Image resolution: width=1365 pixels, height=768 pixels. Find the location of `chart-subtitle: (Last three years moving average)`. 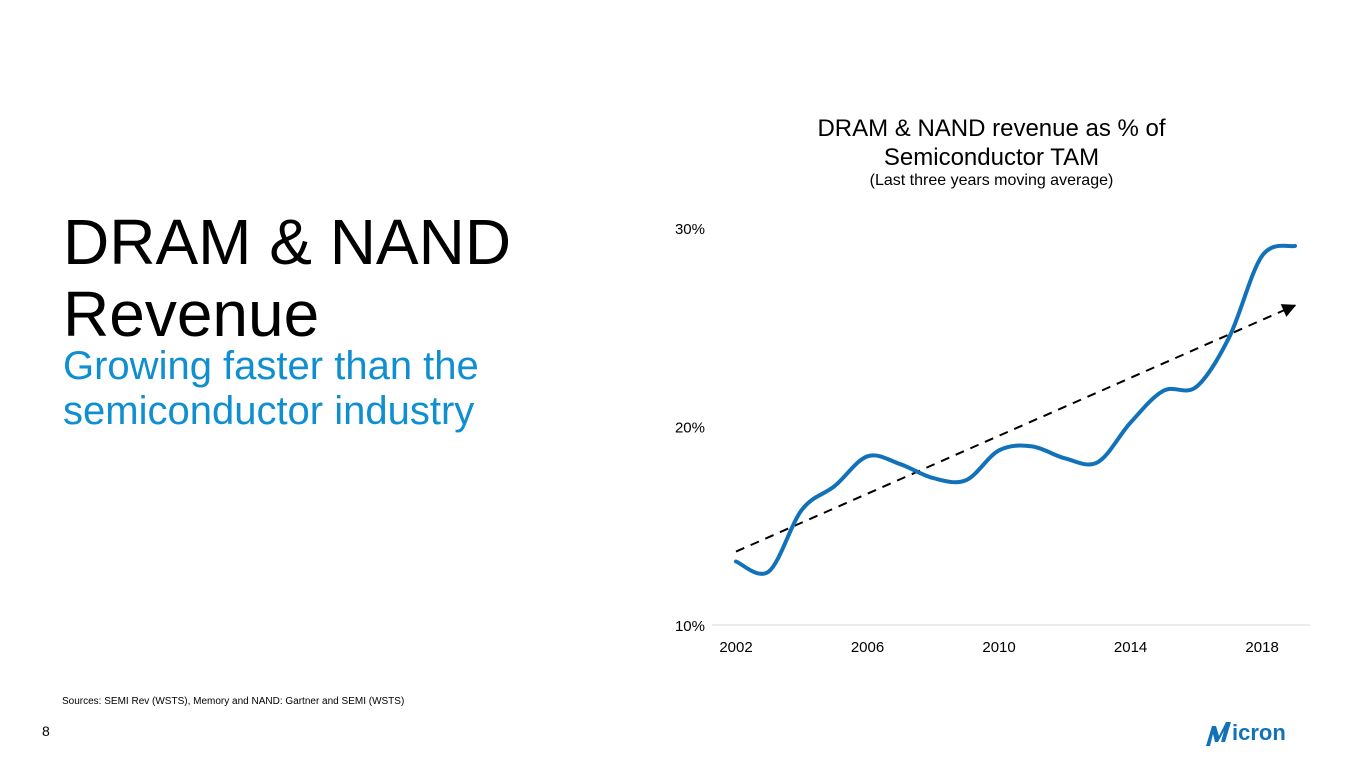

chart-subtitle: (Last three years moving average) is located at coordinates (991, 180).